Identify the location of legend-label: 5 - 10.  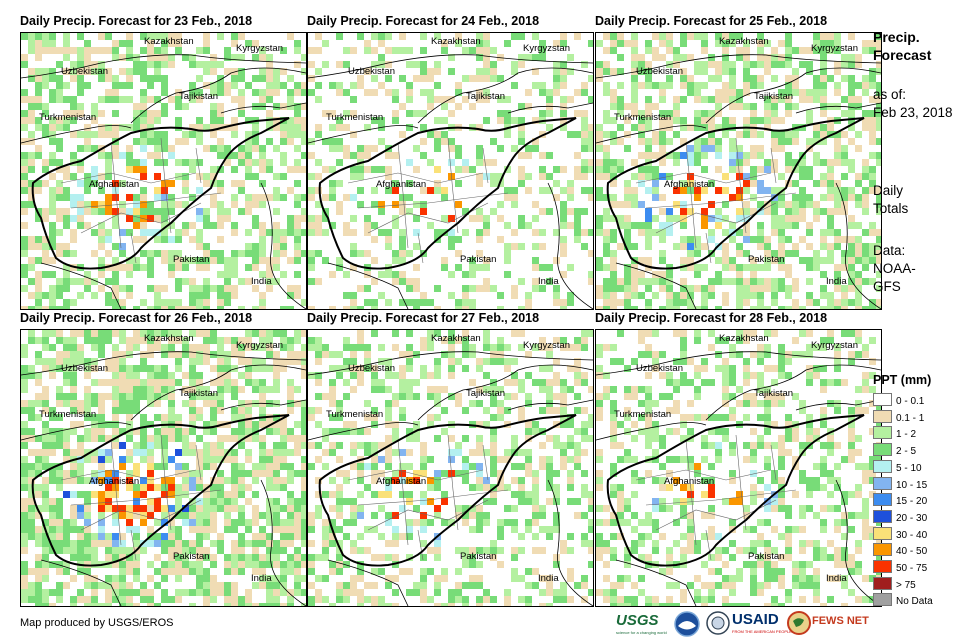
(909, 468).